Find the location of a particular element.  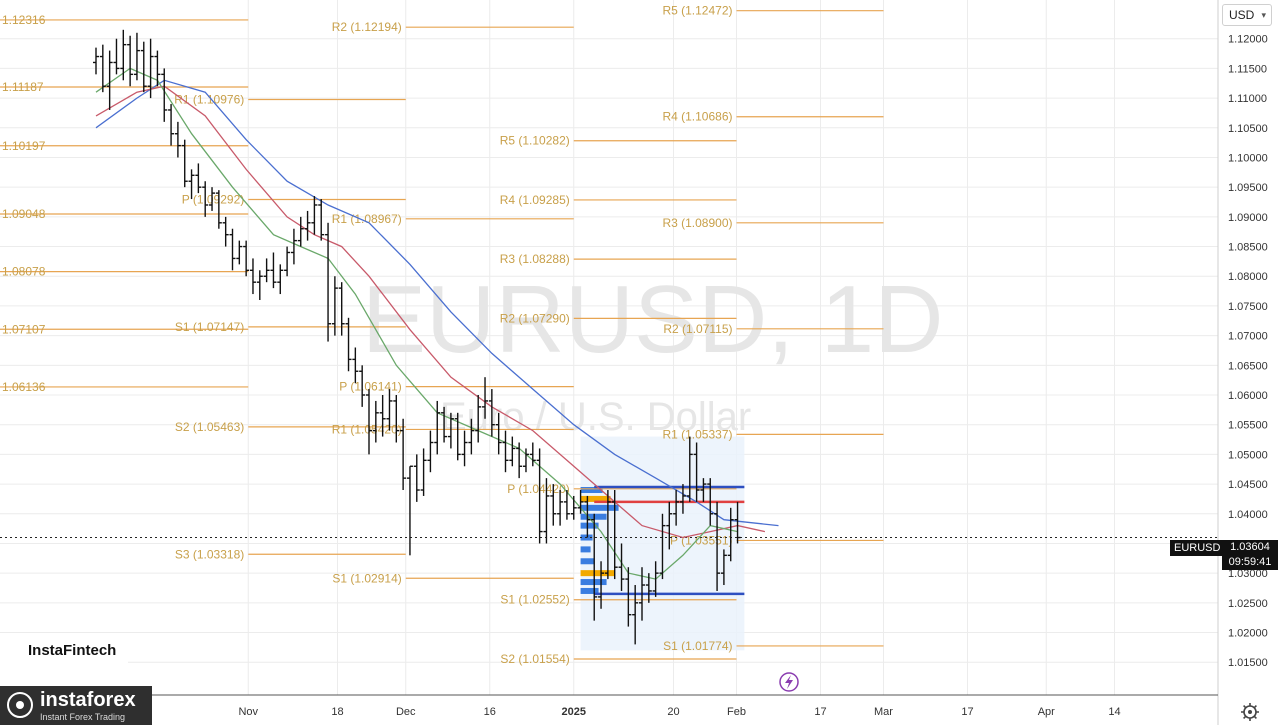

pivot-label: R3 (1.08288) is located at coordinates (535, 259).